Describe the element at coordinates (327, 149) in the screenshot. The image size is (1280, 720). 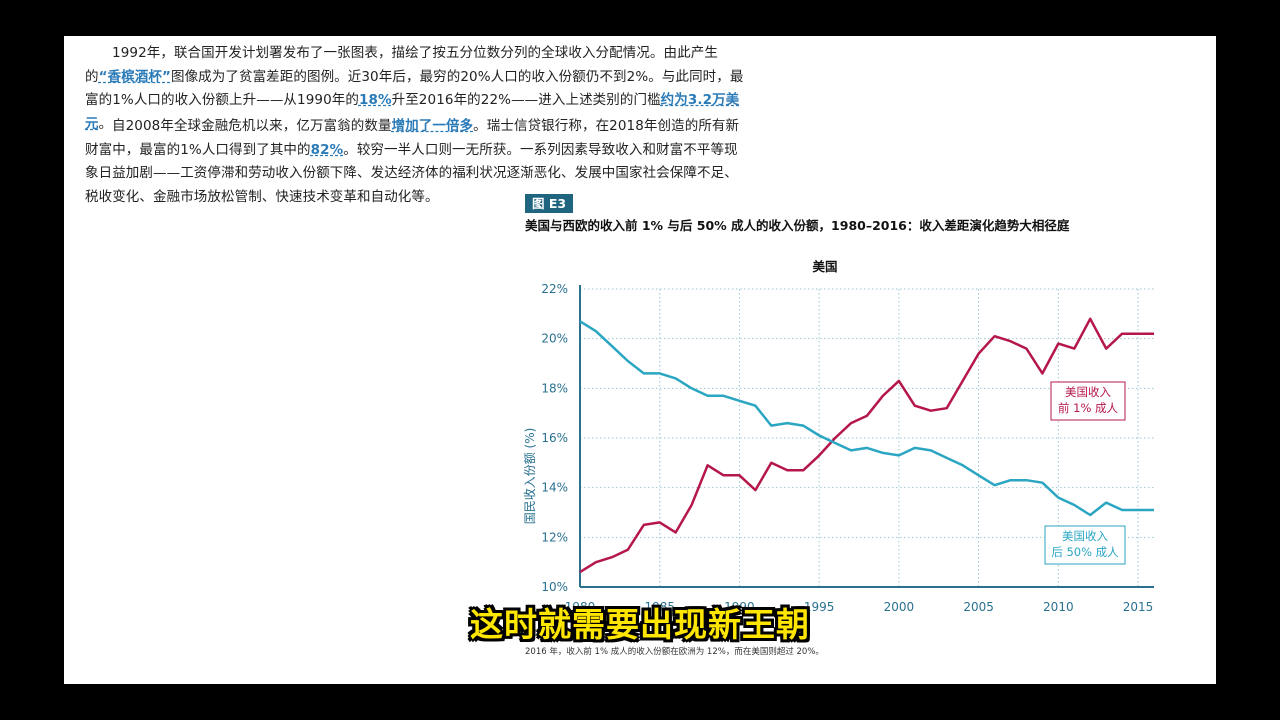
I see `link-82-percent: 82%` at that location.